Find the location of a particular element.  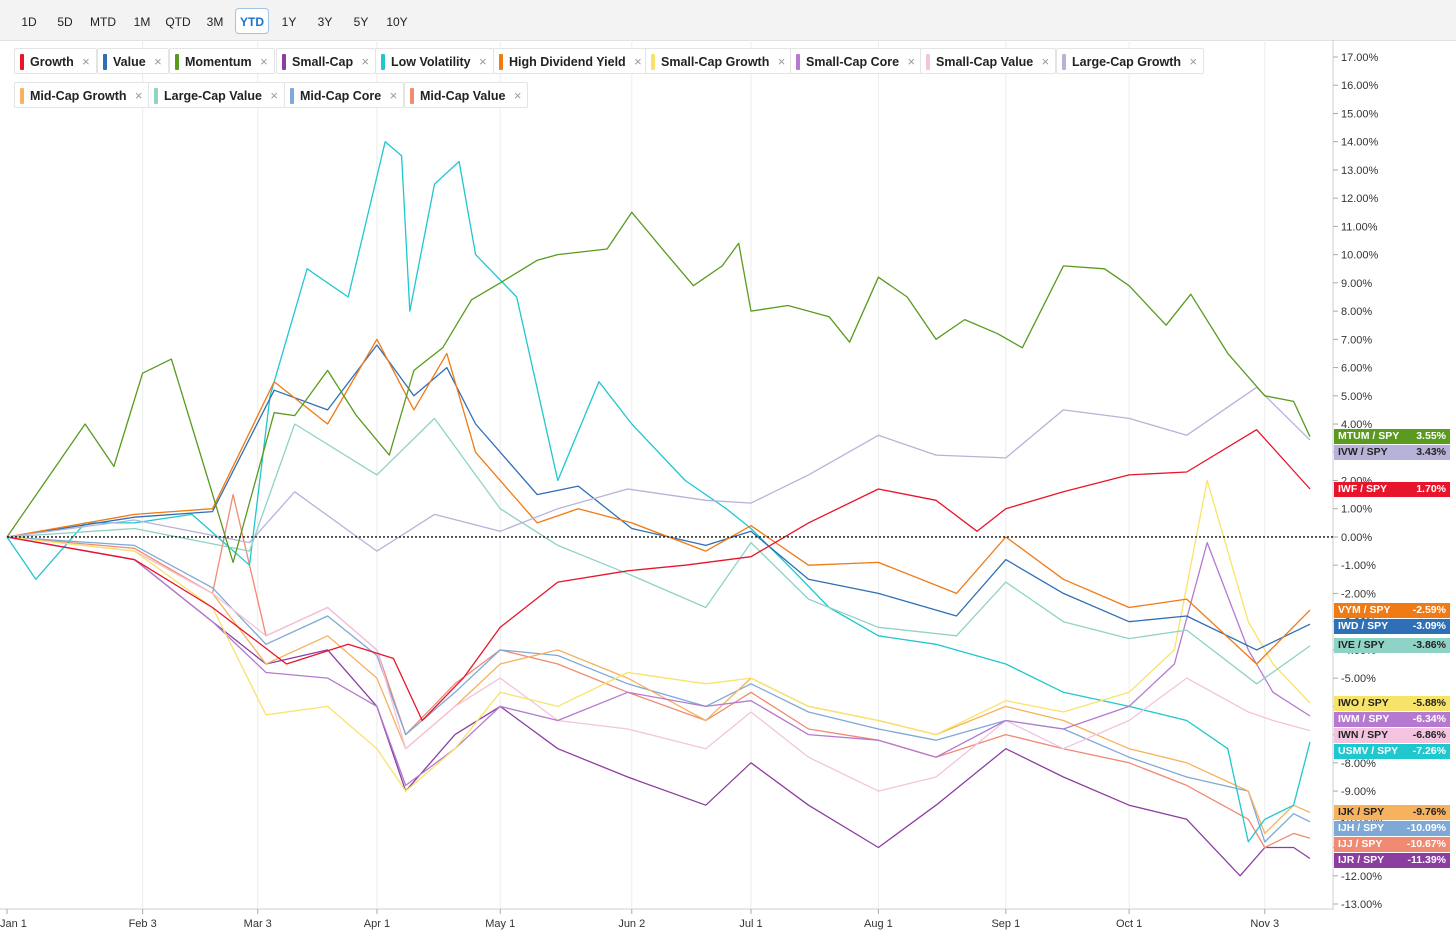

x-tick-label: Feb 3 is located at coordinates (143, 924).